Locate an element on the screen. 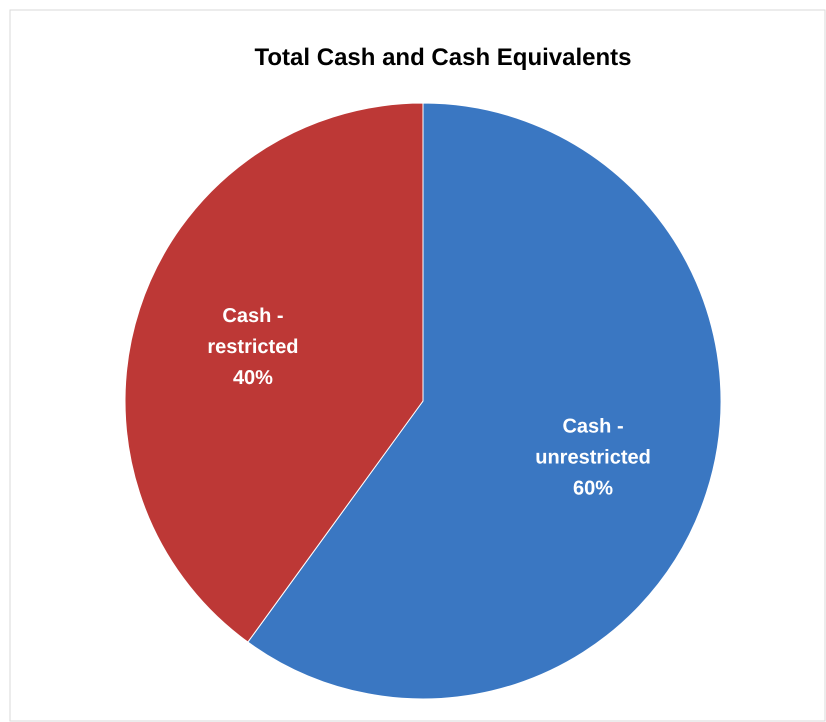  slice-label: Cash - restricted is located at coordinates (253, 331).